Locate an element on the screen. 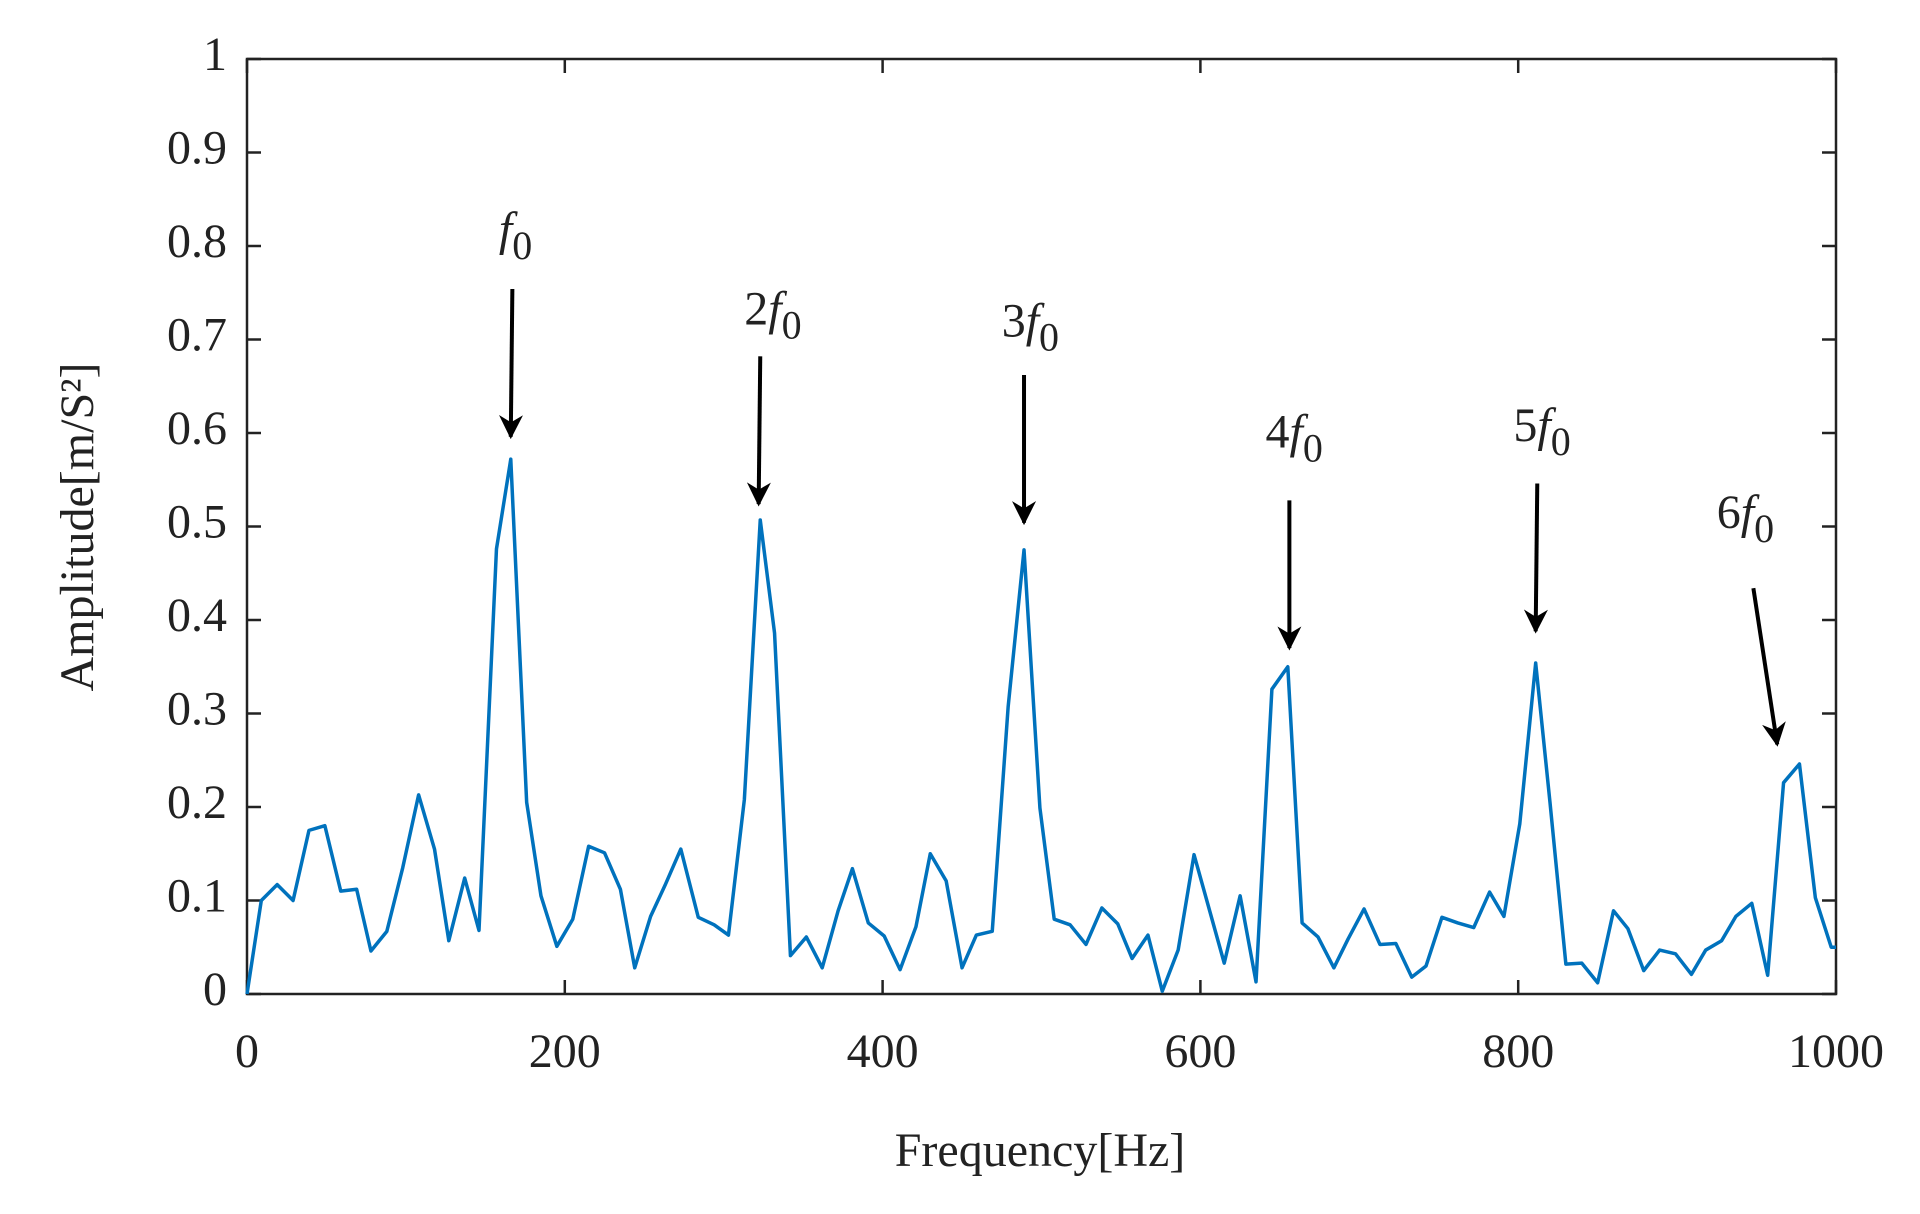 The width and height of the screenshot is (1920, 1214). annotation-prefix: 2 is located at coordinates (756, 308).